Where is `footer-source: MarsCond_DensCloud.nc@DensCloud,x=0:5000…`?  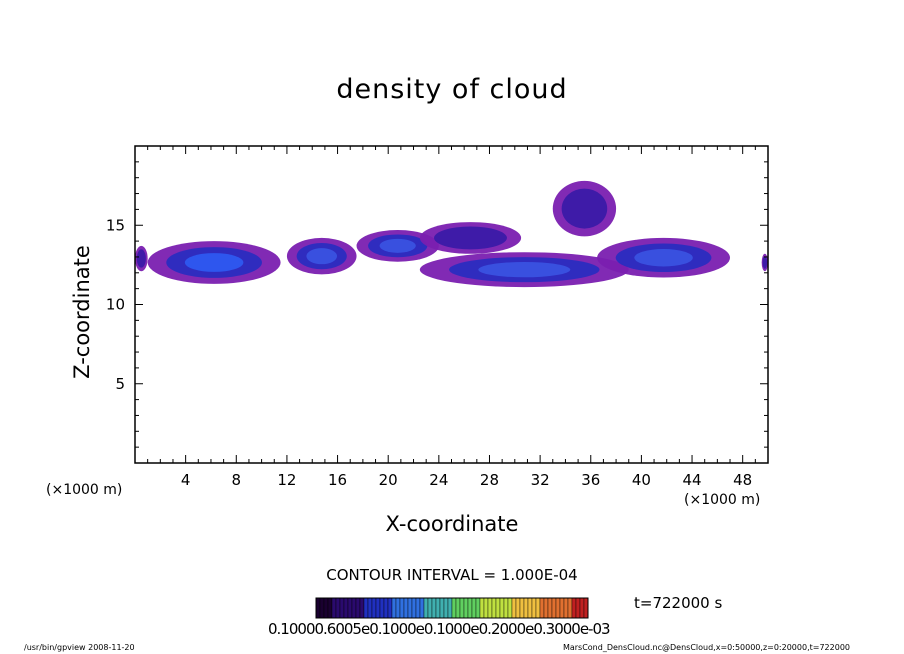 footer-source: MarsCond_DensCloud.nc@DensCloud,x=0:5000… is located at coordinates (706, 647).